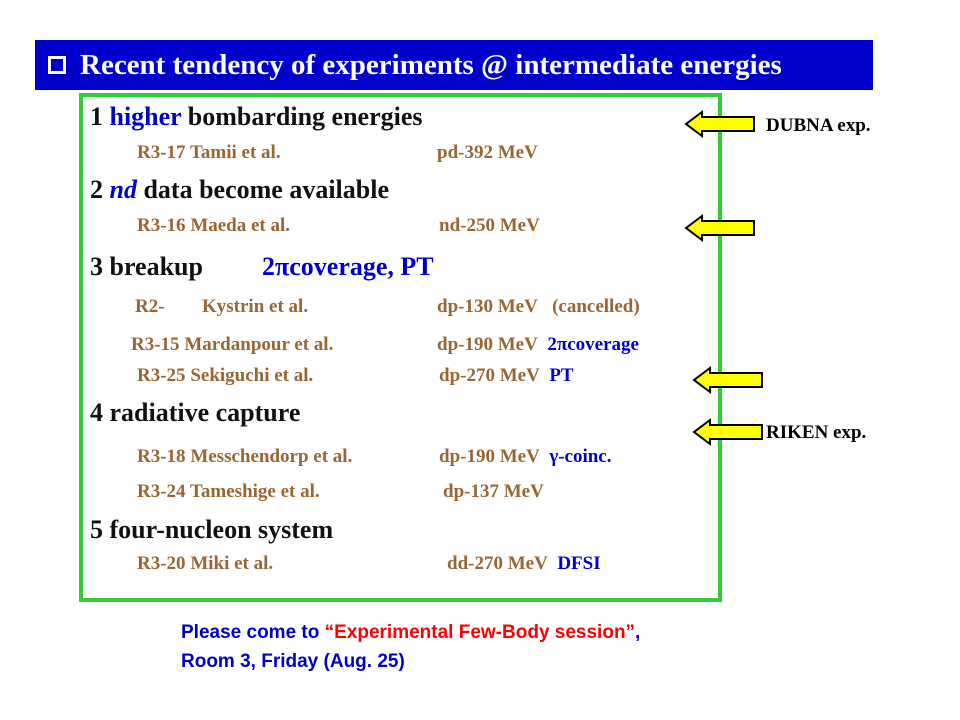 The image size is (960, 720). I want to click on experiment-reaction: dp-137 MeV, so click(493, 491).